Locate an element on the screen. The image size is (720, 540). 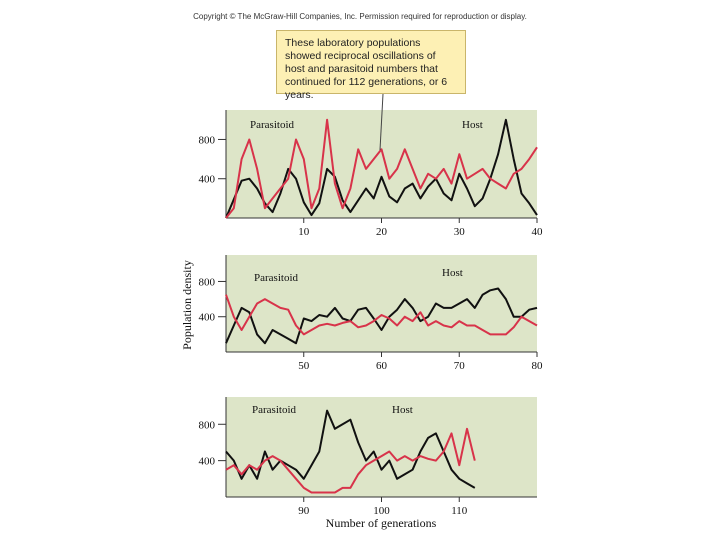
panel-3: 400 800 90 100 110 Parasitoid Host is located at coordinates (368, 457).